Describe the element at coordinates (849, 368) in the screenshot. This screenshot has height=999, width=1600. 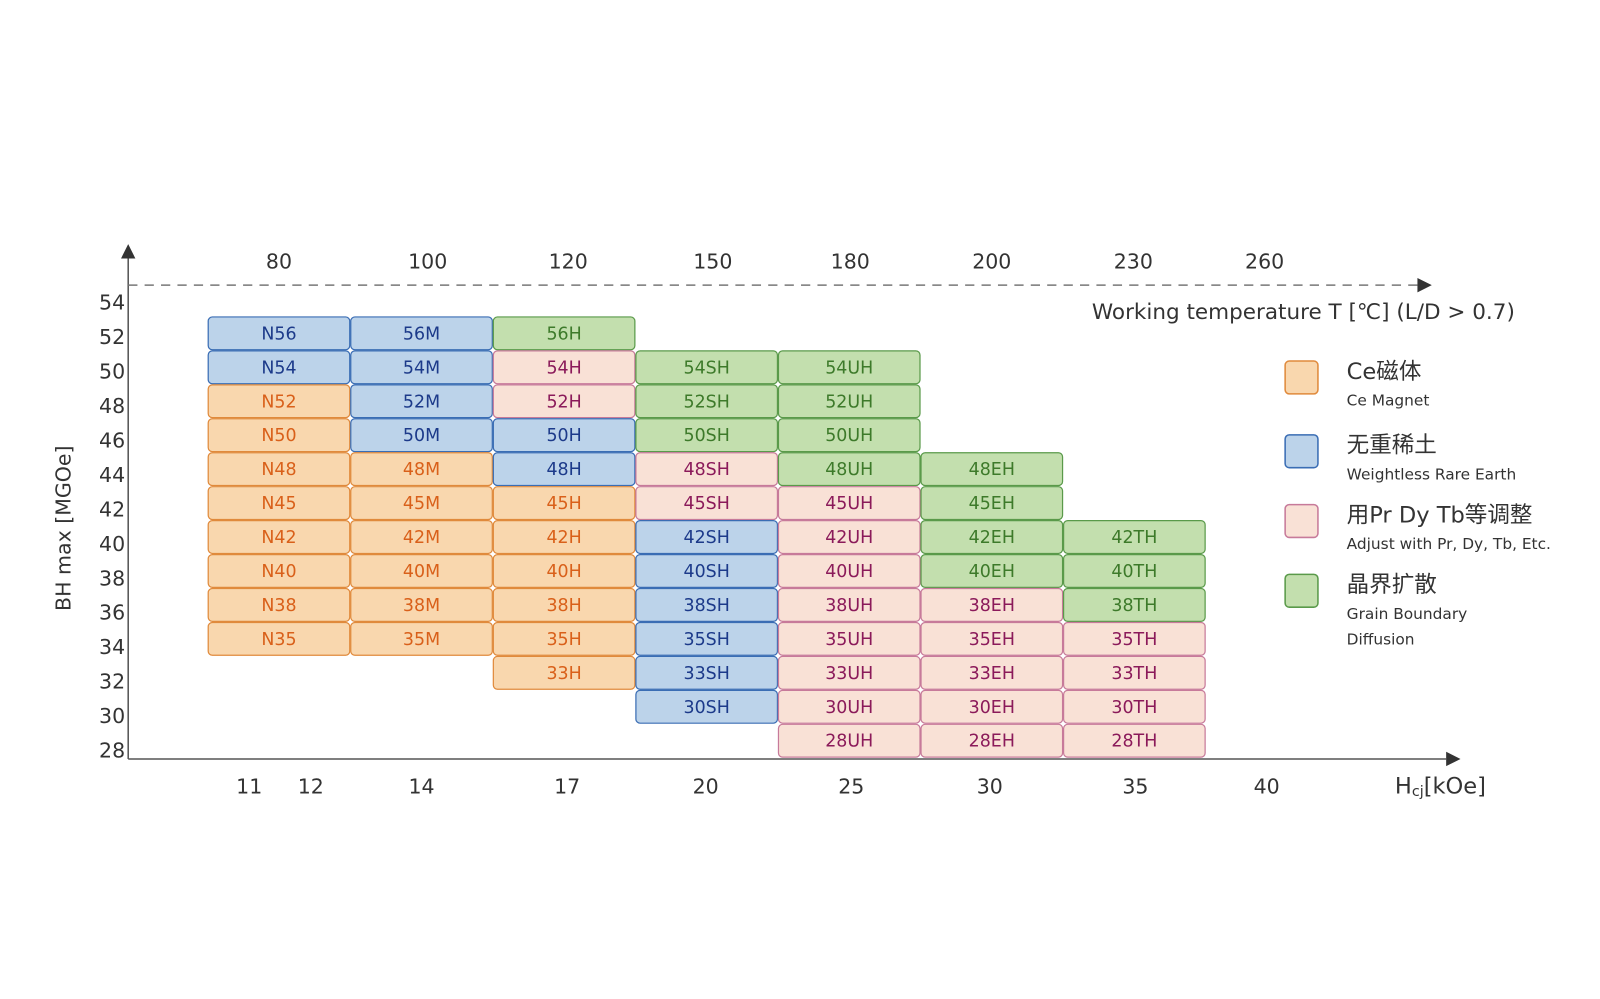
I see `grade-label: 54UH` at that location.